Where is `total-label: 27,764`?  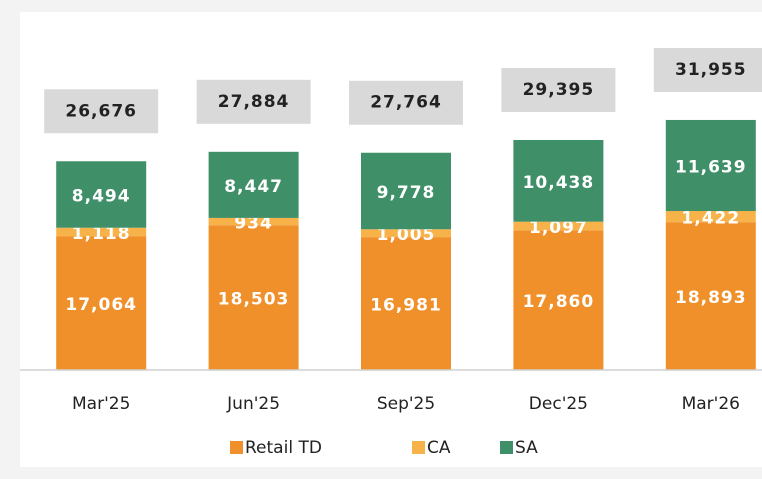
total-label: 27,764 is located at coordinates (406, 103).